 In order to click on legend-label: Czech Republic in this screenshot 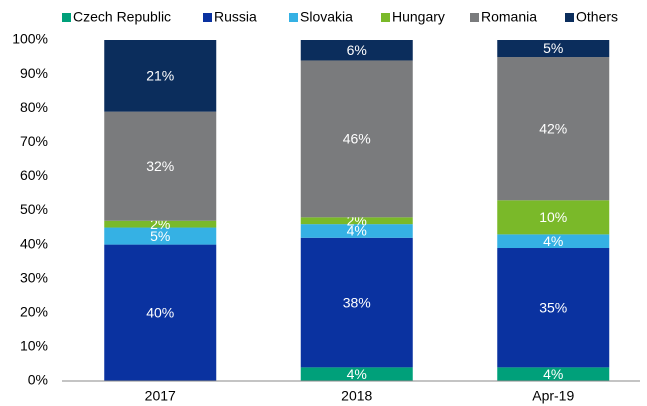, I will do `click(122, 17)`.